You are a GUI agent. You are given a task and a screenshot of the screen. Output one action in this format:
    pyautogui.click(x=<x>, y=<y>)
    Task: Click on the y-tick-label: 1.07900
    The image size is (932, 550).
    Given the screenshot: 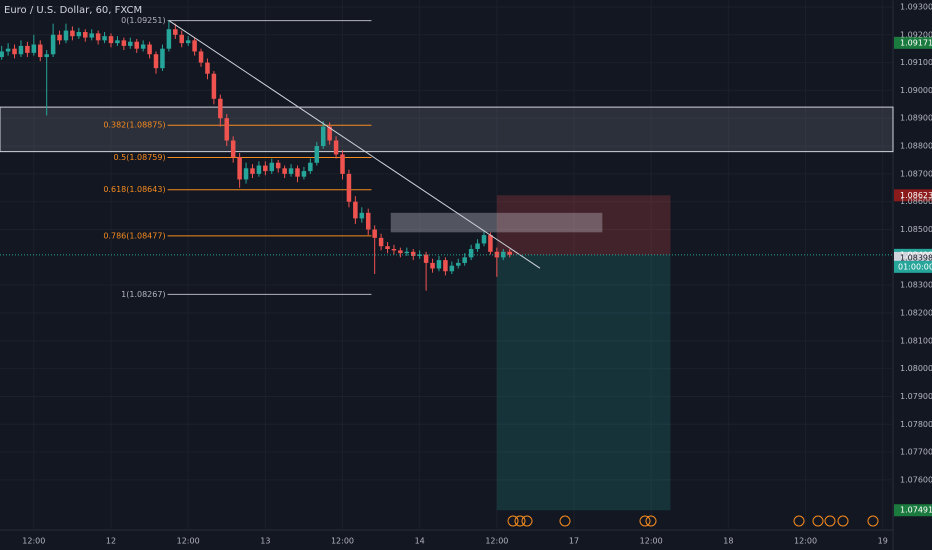 What is the action you would take?
    pyautogui.click(x=916, y=396)
    